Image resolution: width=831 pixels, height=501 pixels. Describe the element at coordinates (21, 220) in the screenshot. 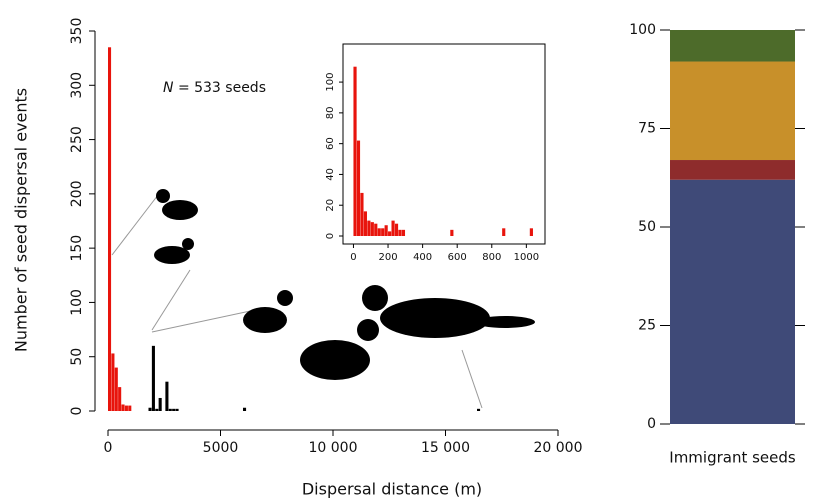

I see `y-axis-title: Number of seed dispersal events` at that location.